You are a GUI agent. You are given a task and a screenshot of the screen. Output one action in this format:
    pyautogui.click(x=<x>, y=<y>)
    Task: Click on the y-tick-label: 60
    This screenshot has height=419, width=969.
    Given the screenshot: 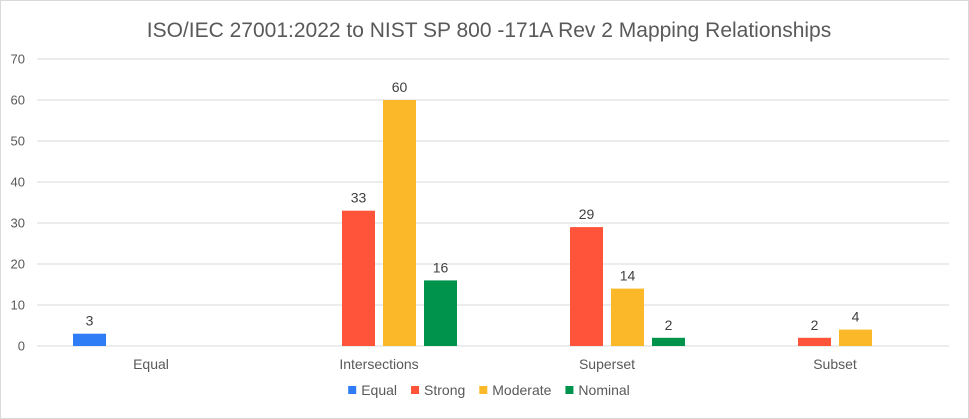 What is the action you would take?
    pyautogui.click(x=18, y=100)
    